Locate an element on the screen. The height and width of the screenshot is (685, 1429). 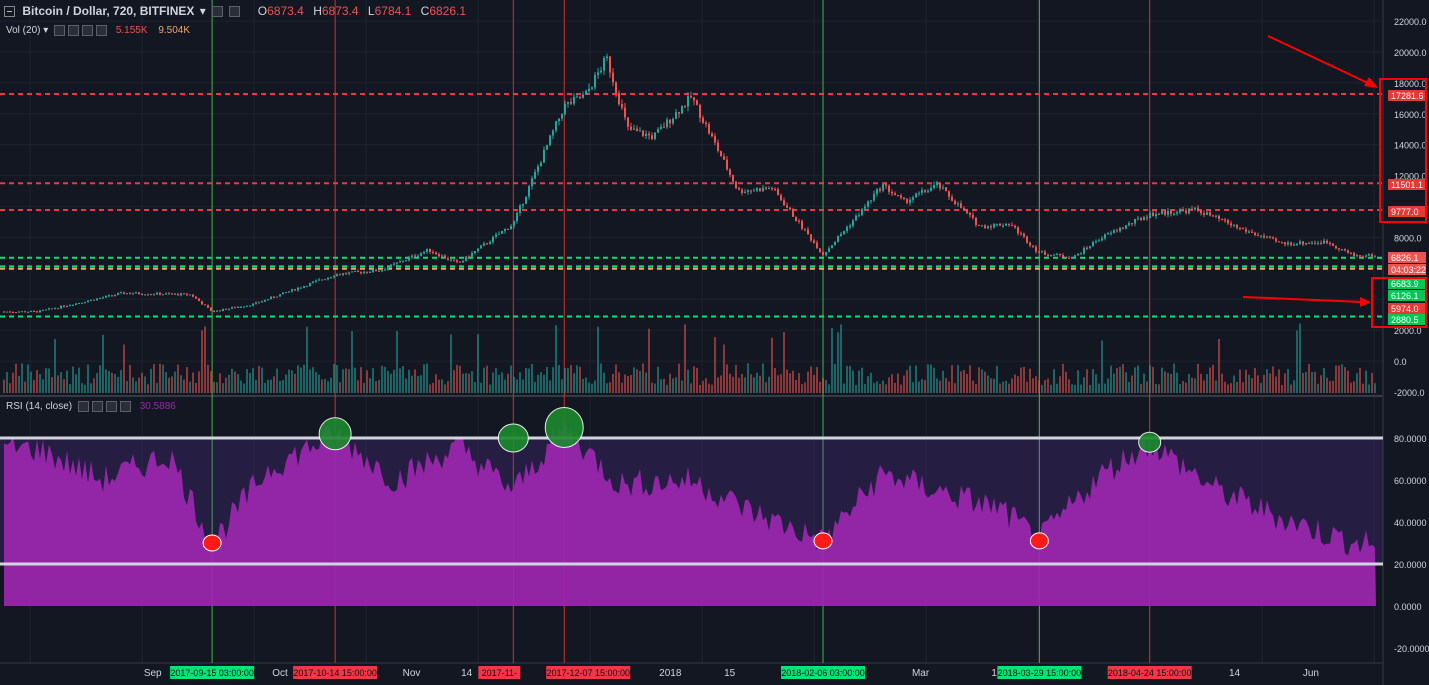
volume-title: Vol (20) is located at coordinates (23, 31).